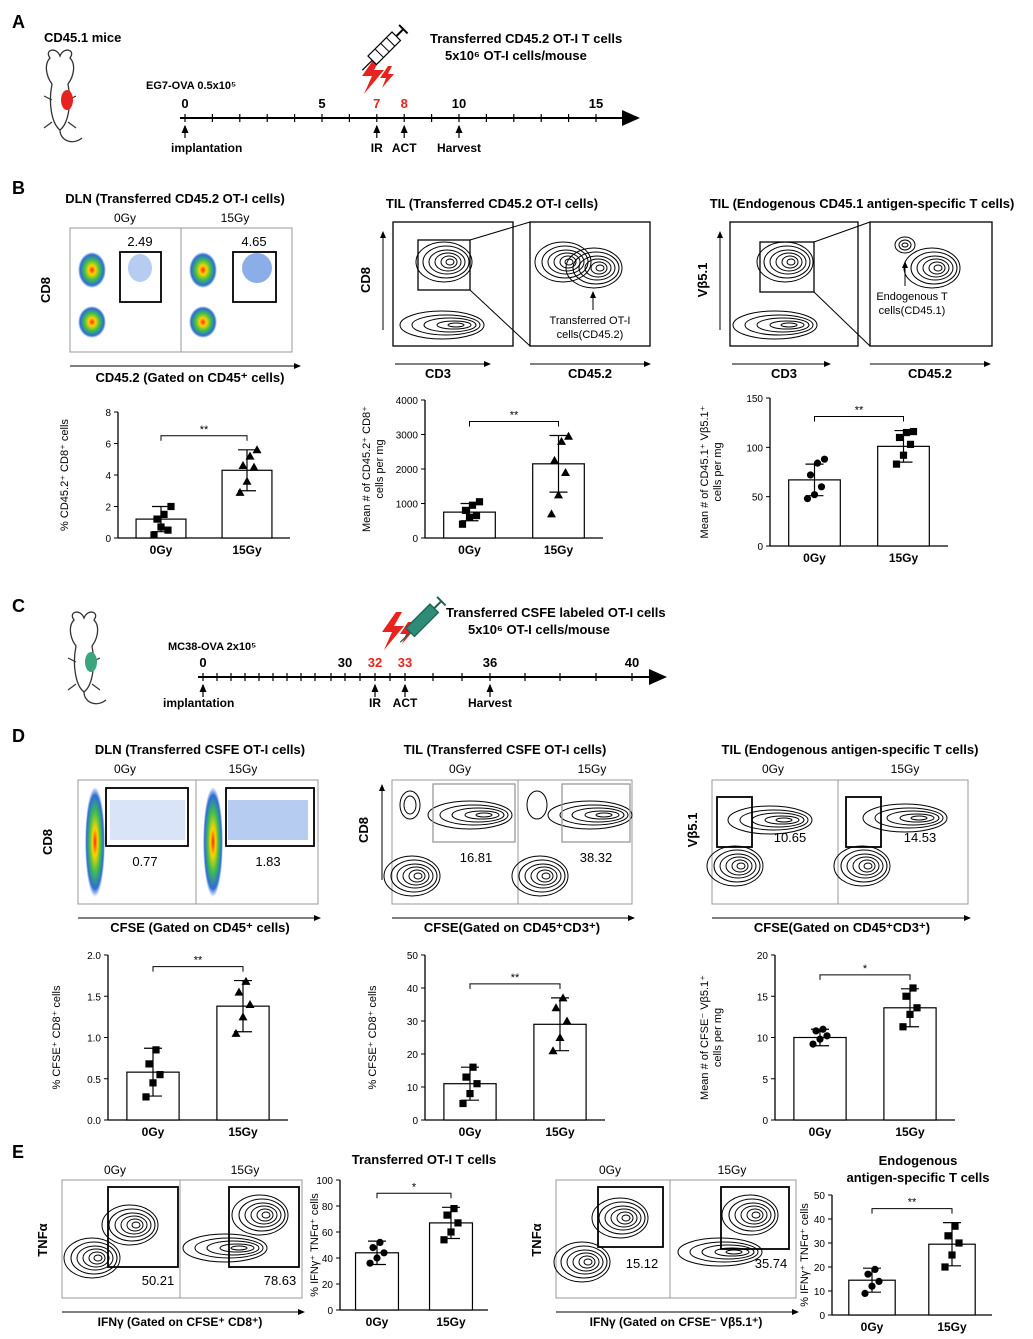  What do you see at coordinates (560, 1132) in the screenshot?
I see `x-tick-label: 15Gy` at bounding box center [560, 1132].